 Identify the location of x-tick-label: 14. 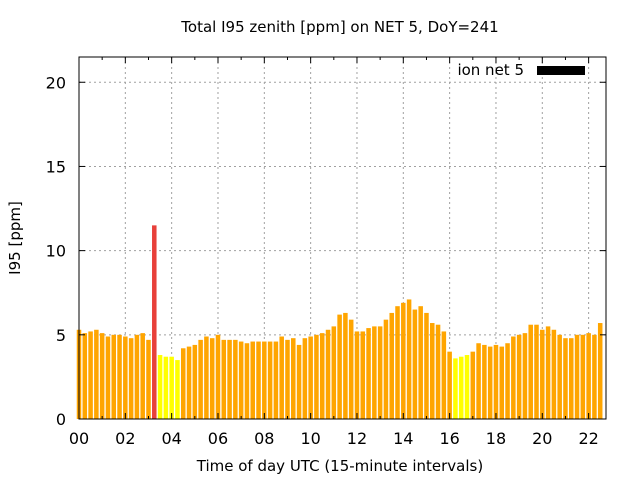
(403, 438).